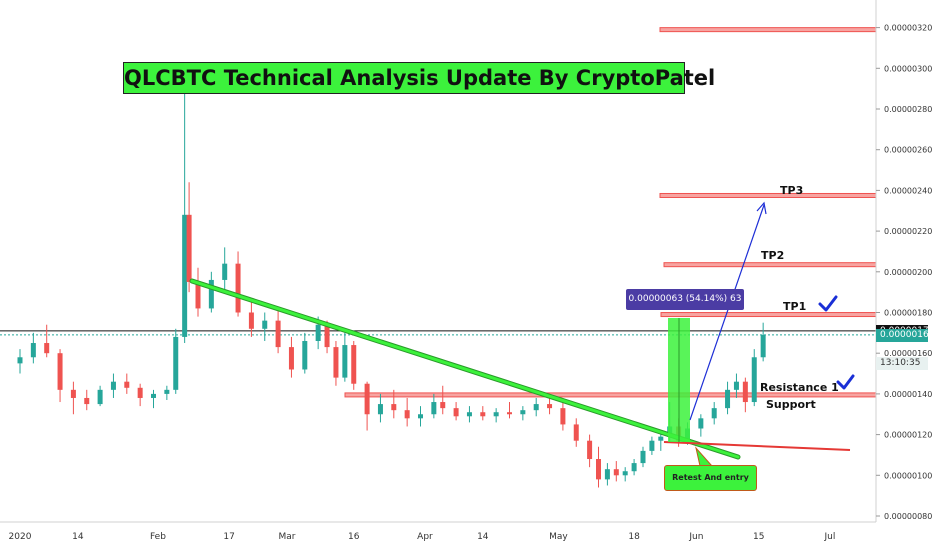 The width and height of the screenshot is (932, 550). Describe the element at coordinates (908, 190) in the screenshot. I see `y-tick-label: 0.00000240` at that location.